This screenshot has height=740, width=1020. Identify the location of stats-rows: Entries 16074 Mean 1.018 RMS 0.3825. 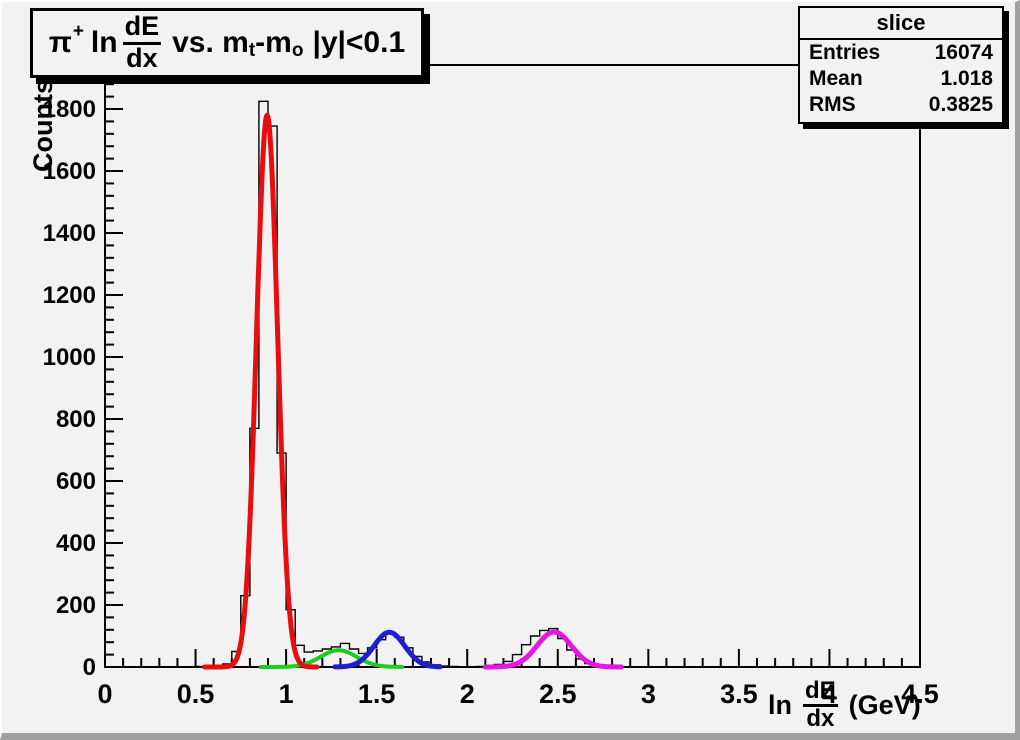
(901, 79).